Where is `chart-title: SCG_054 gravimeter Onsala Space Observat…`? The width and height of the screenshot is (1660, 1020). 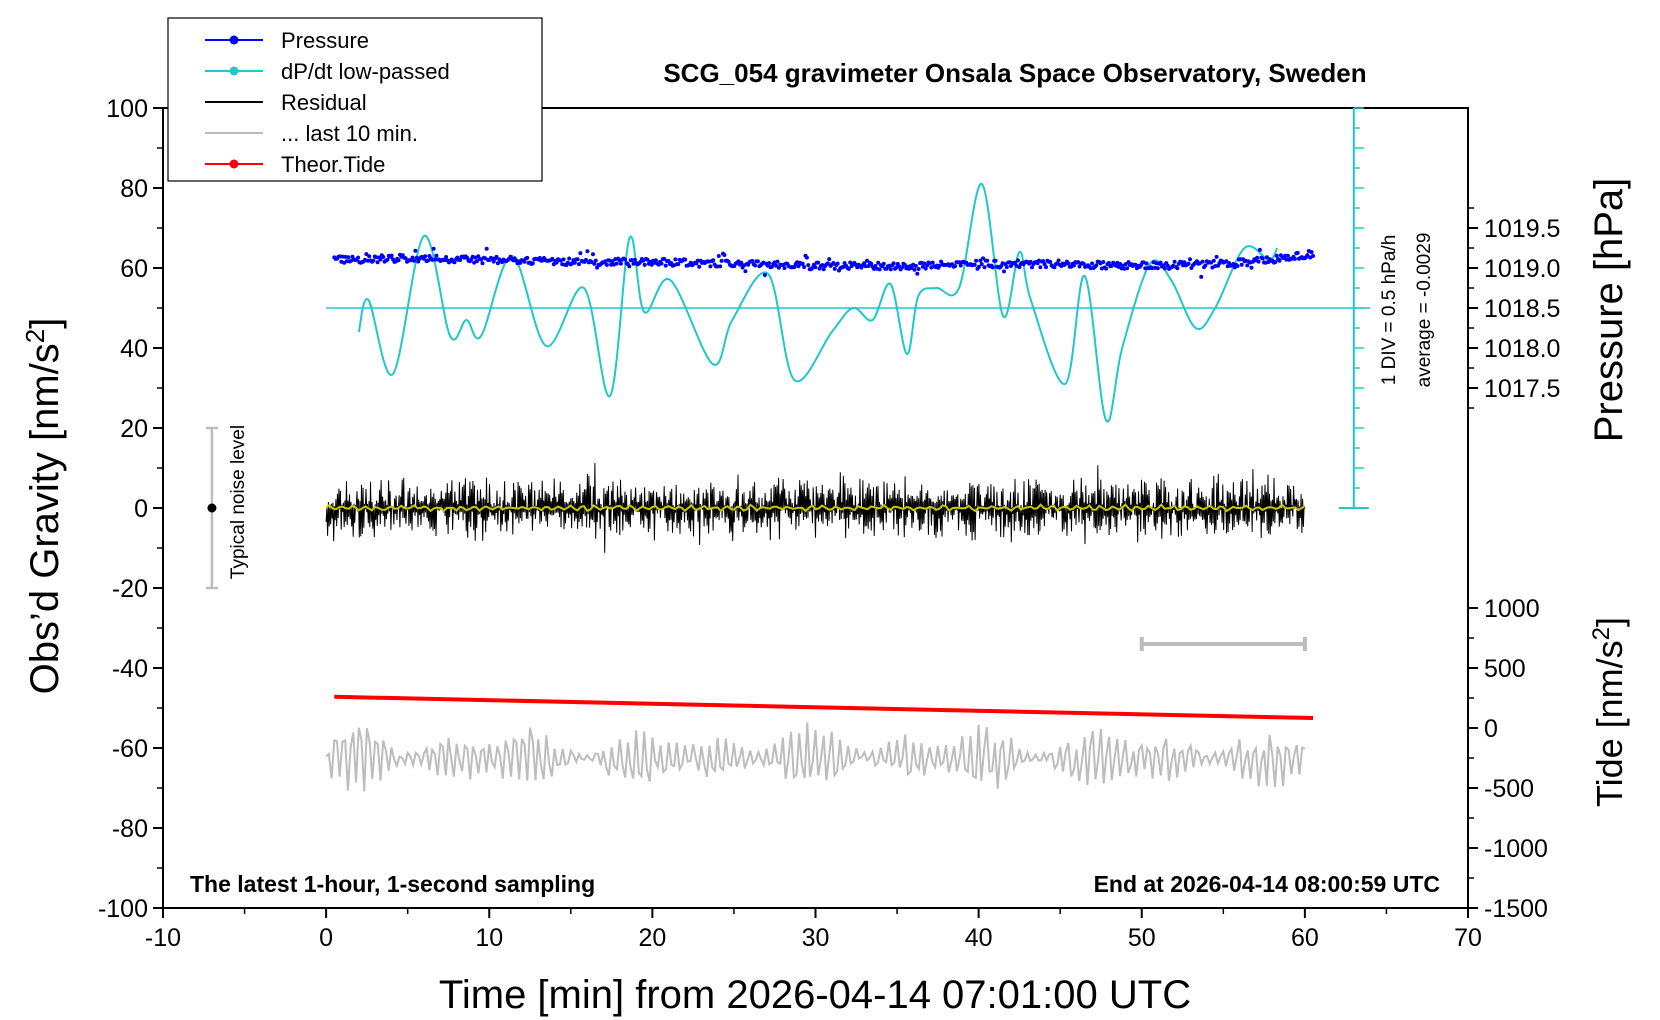
chart-title: SCG_054 gravimeter Onsala Space Observat… is located at coordinates (1014, 73).